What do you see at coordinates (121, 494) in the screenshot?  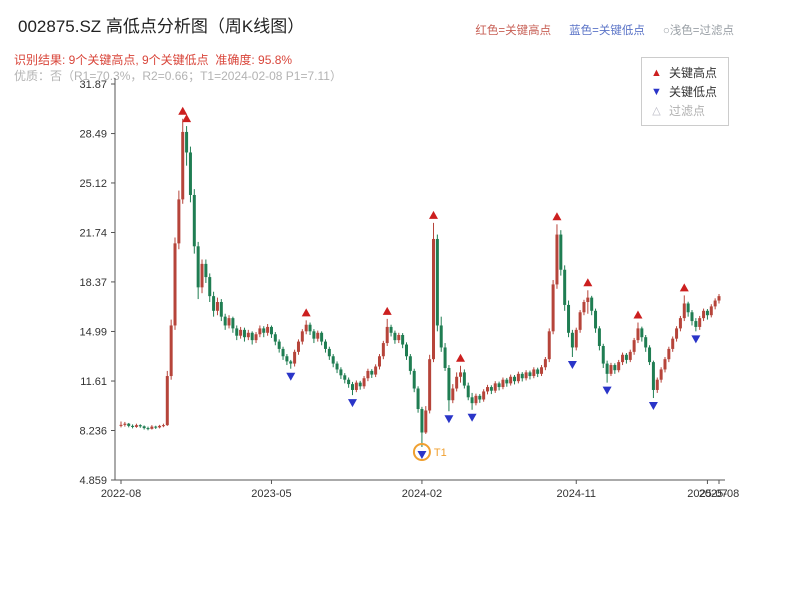 I see `x-tick-label: 2022-08` at bounding box center [121, 494].